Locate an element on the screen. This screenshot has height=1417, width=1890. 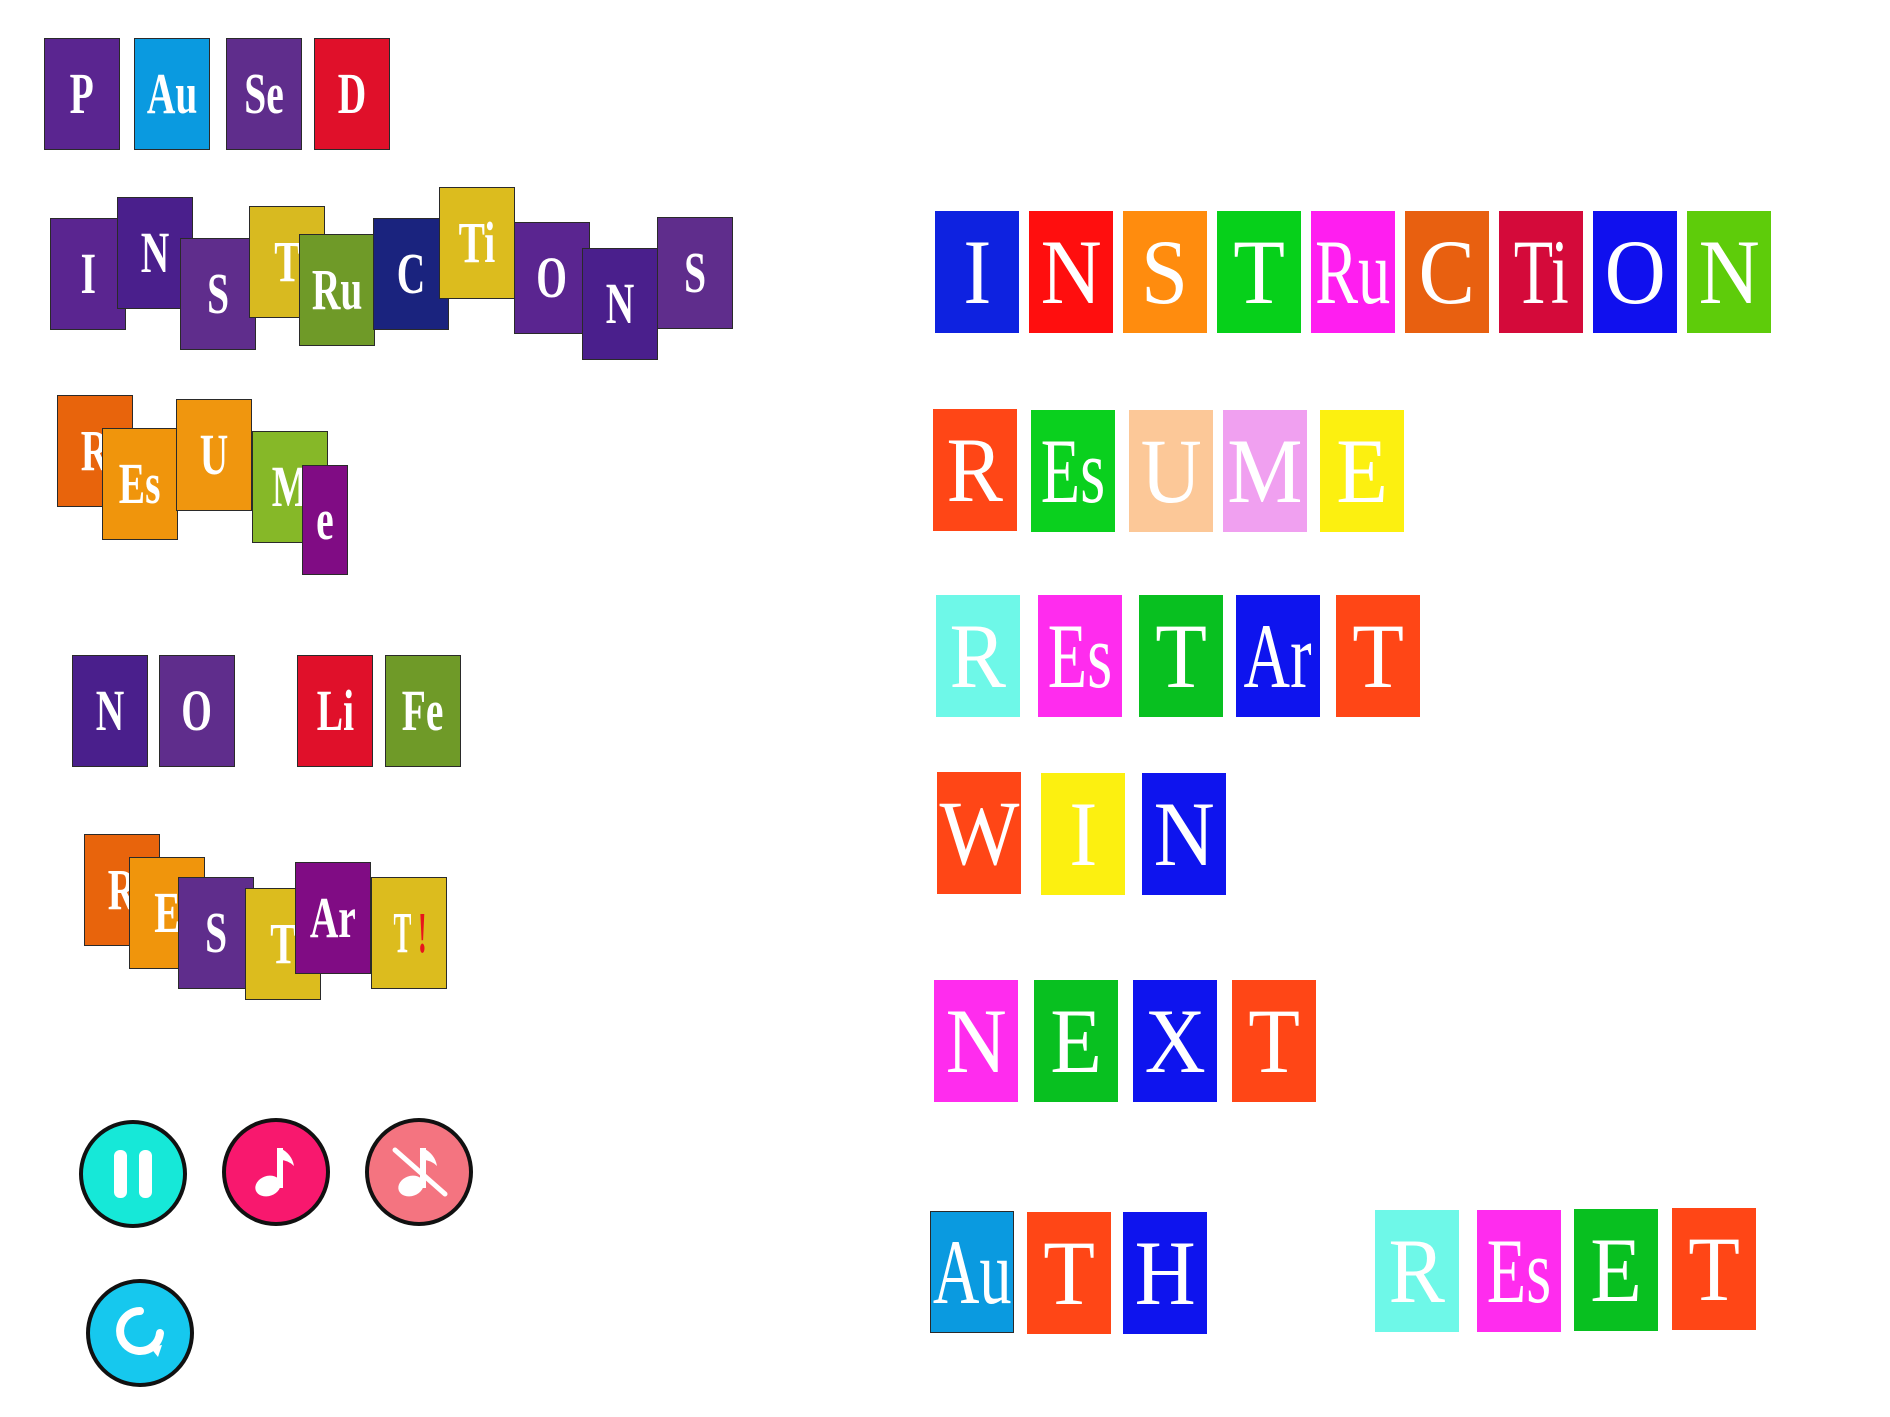
replay-button is located at coordinates (140, 1333).